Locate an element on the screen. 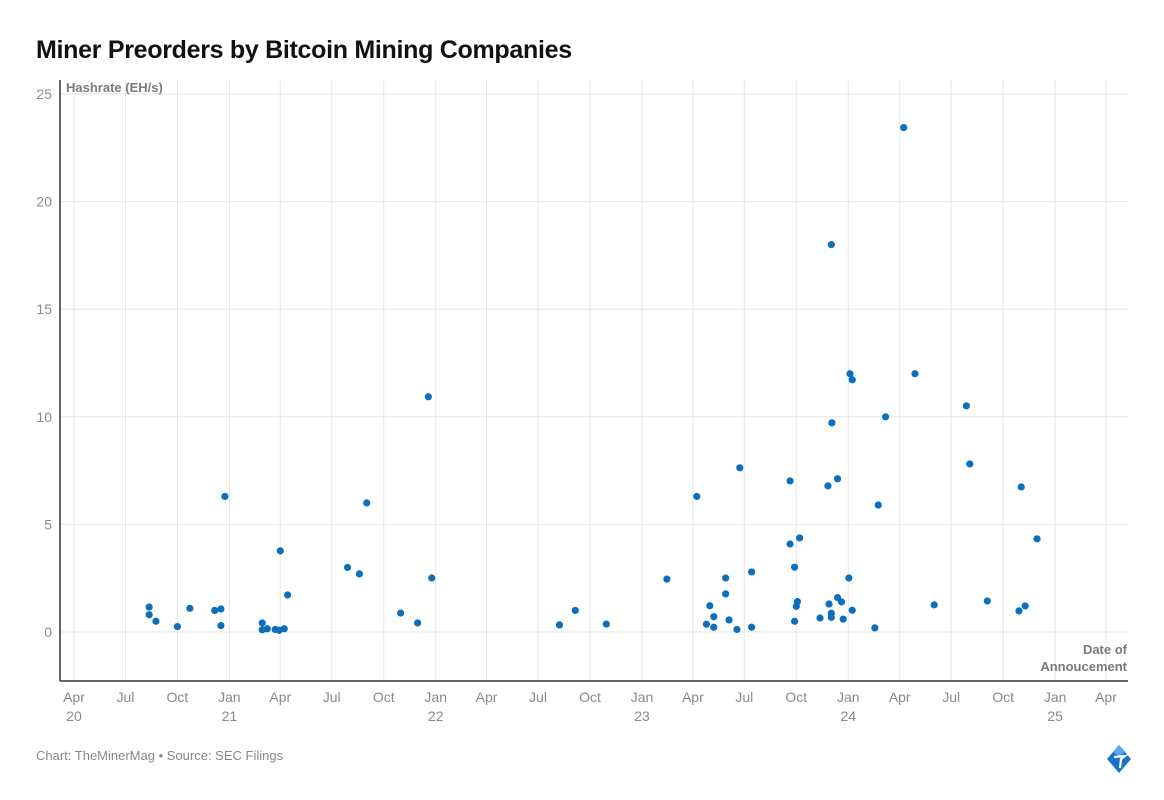  theminermag-logo-icon is located at coordinates (1119, 759).